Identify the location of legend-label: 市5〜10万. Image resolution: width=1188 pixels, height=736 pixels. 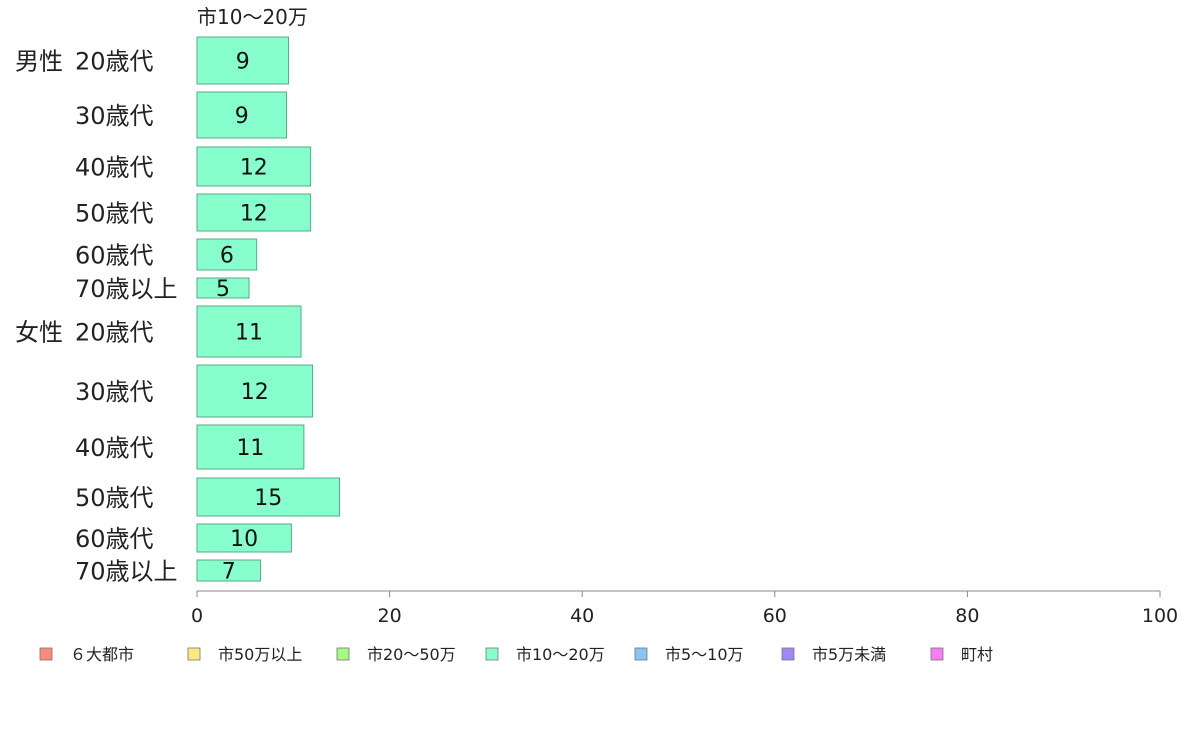
(704, 654).